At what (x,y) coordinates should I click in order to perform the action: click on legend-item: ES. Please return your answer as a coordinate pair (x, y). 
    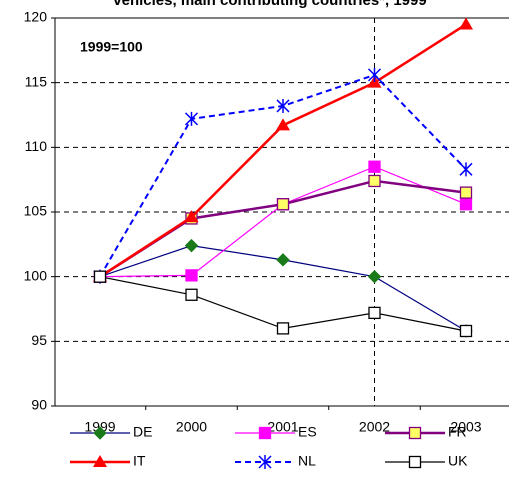
    Looking at the image, I should click on (276, 432).